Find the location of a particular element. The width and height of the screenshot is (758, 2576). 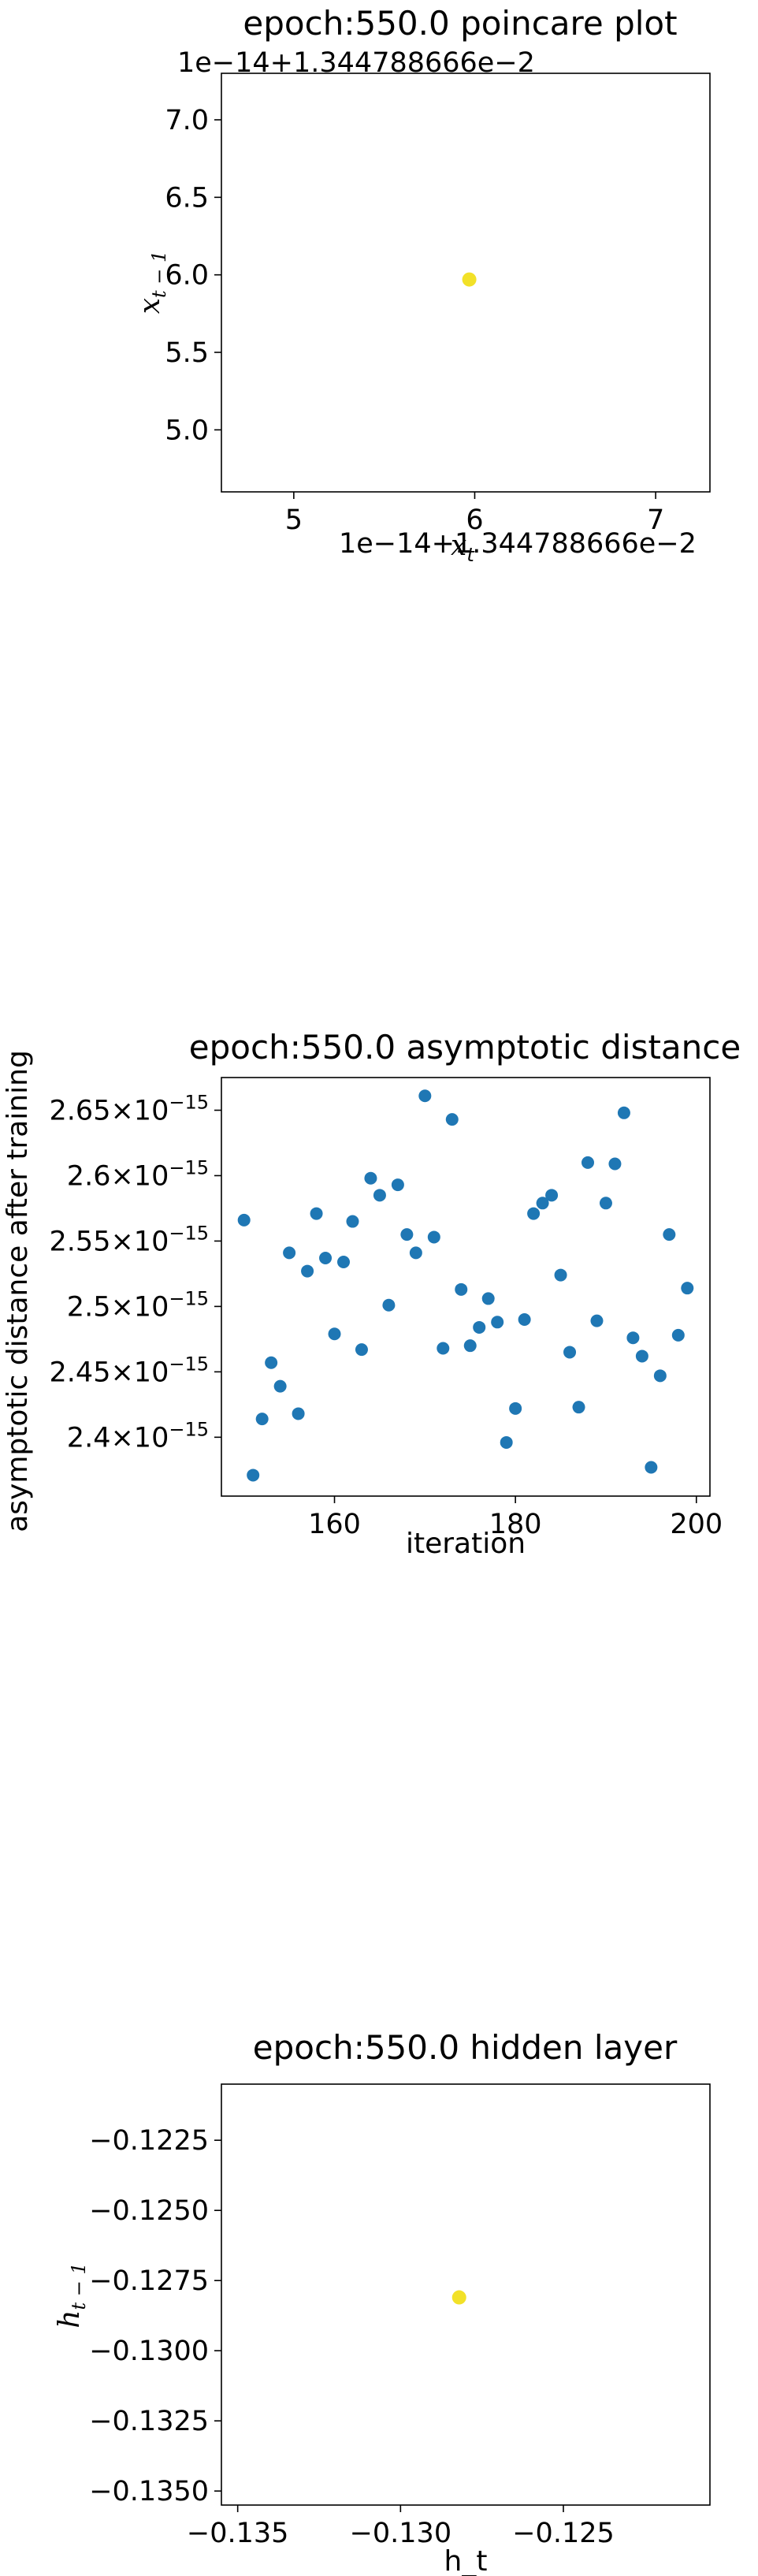

y-tick-label: 5.5 is located at coordinates (187, 353).